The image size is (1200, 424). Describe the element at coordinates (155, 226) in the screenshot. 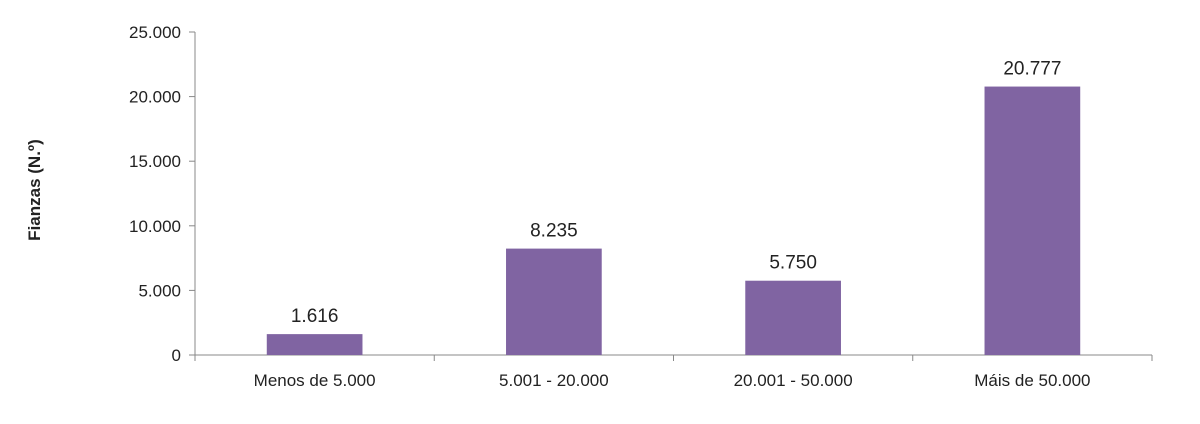

I see `y-tick-label: 10.000` at that location.